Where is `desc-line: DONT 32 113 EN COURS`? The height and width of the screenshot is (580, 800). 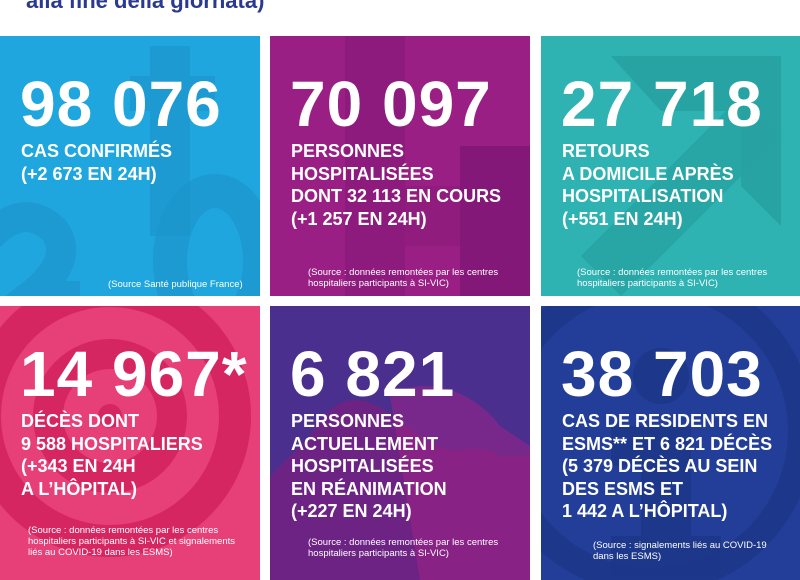
desc-line: DONT 32 113 EN COURS is located at coordinates (396, 196).